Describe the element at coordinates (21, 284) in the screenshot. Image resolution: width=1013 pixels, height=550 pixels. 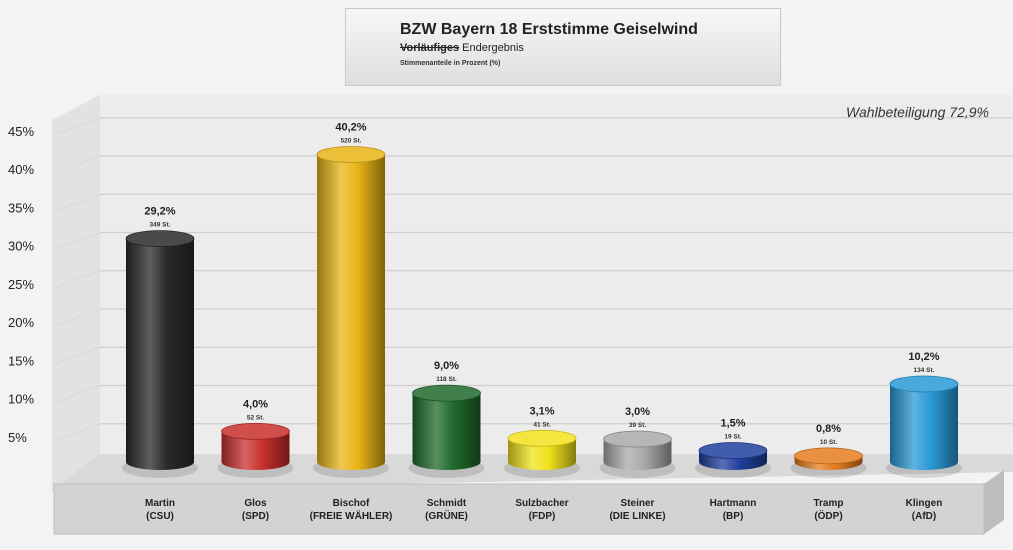
I see `y-tick-label: 25%` at that location.